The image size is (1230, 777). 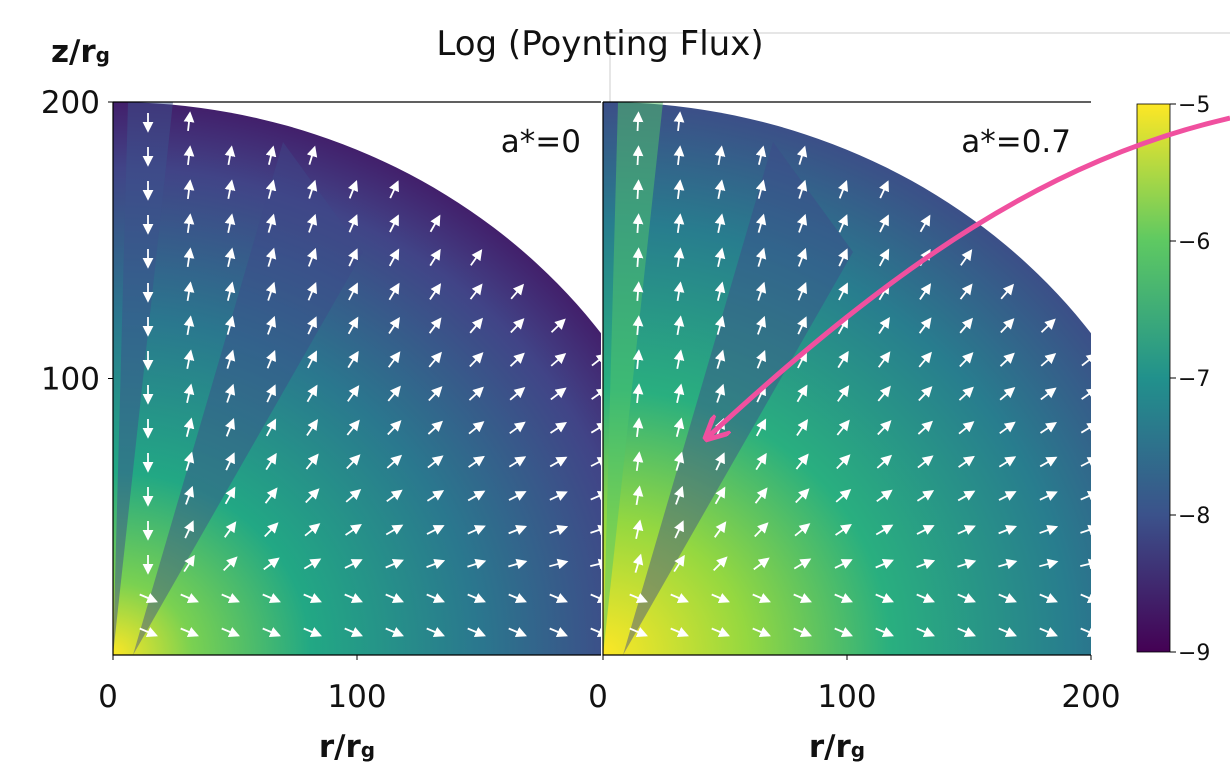 I want to click on colorbar-tick-label: −6, so click(x=1194, y=242).